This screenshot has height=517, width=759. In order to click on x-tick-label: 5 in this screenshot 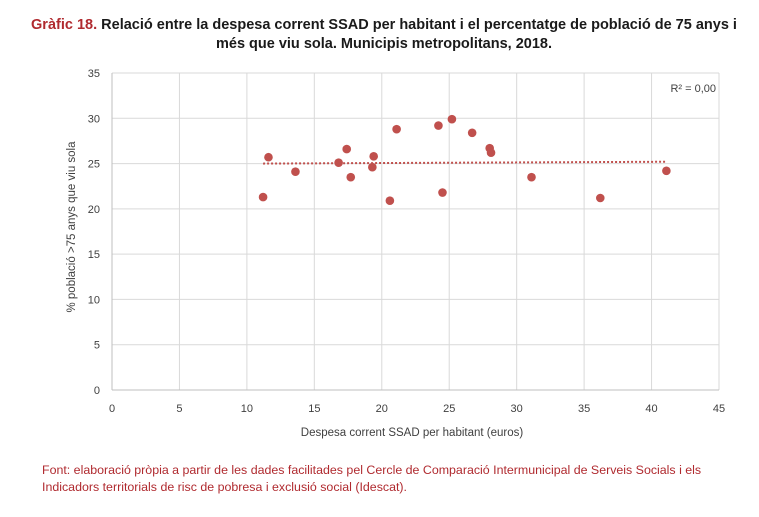, I will do `click(179, 409)`.